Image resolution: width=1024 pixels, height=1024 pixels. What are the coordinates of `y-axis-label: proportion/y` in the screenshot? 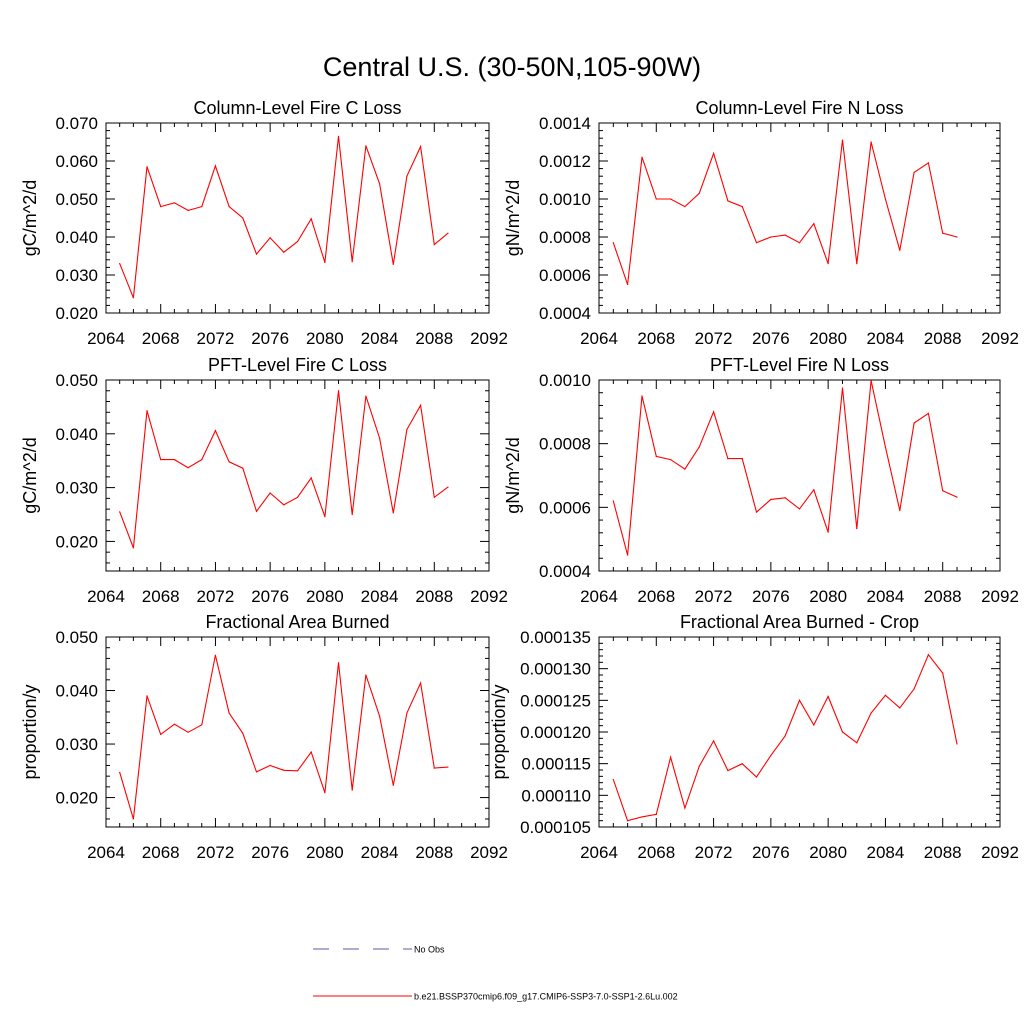 It's located at (499, 731).